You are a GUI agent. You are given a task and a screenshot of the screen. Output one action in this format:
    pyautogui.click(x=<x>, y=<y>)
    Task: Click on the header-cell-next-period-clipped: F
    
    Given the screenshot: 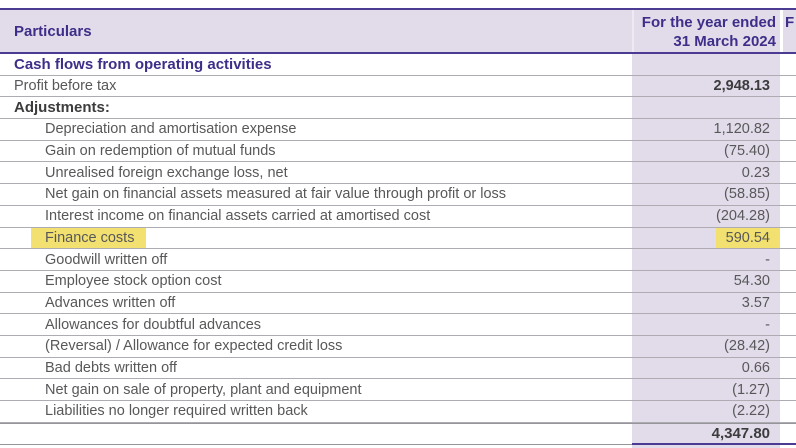 What is the action you would take?
    pyautogui.click(x=788, y=31)
    